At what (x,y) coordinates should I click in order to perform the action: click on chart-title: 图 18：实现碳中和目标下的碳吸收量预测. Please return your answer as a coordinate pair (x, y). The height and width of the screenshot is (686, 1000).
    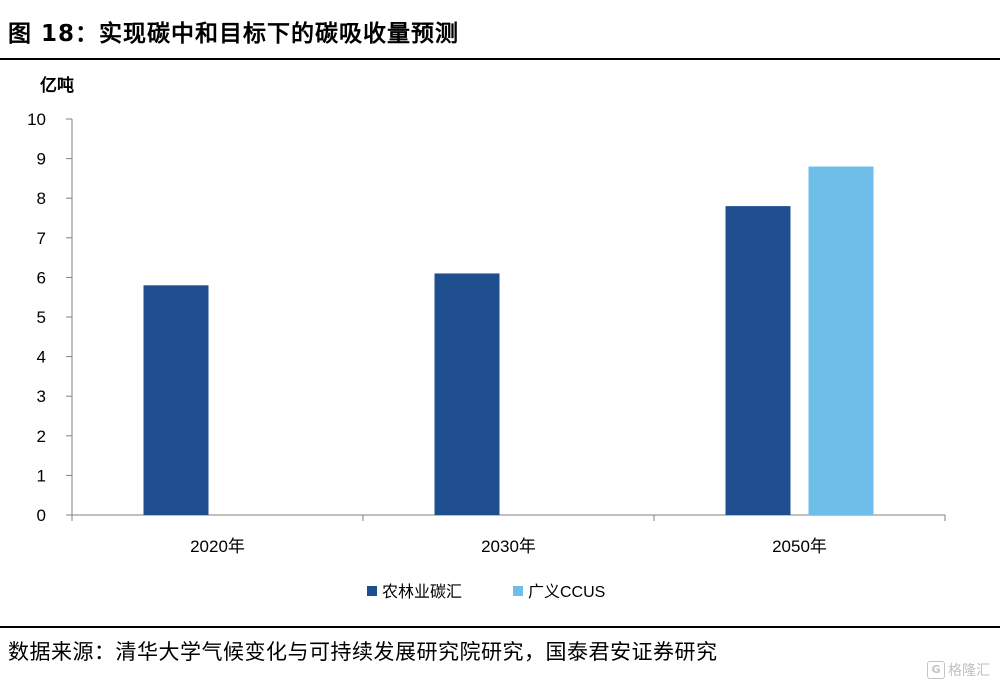
    Looking at the image, I should click on (234, 34).